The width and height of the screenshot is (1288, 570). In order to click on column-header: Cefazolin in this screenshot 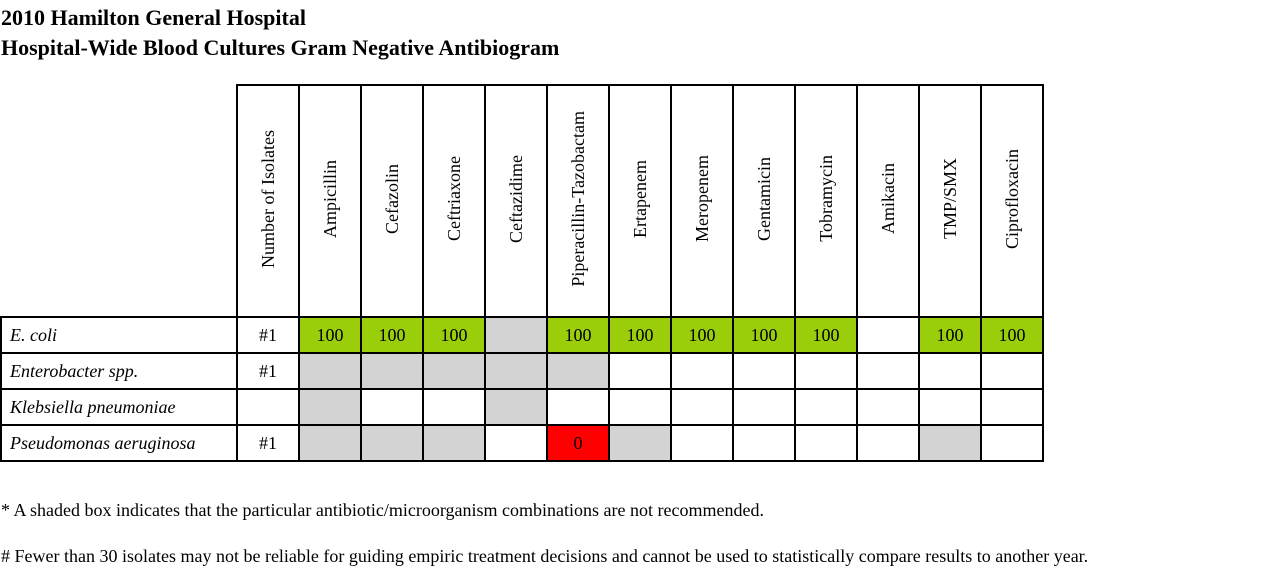, I will do `click(392, 201)`.